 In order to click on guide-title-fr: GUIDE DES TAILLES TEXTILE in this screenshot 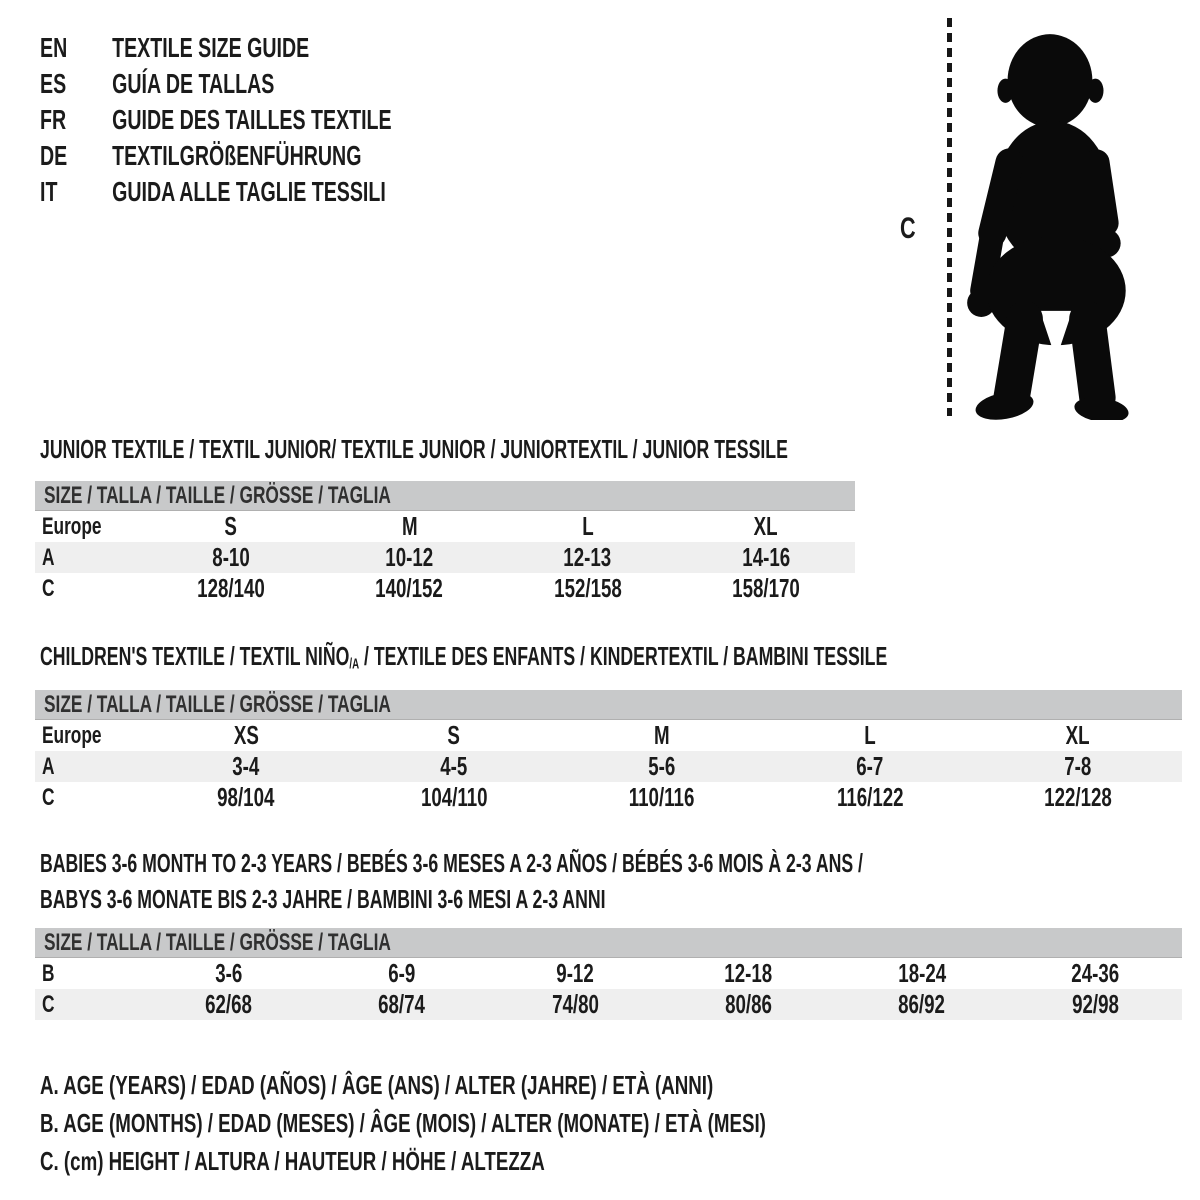, I will do `click(252, 119)`.